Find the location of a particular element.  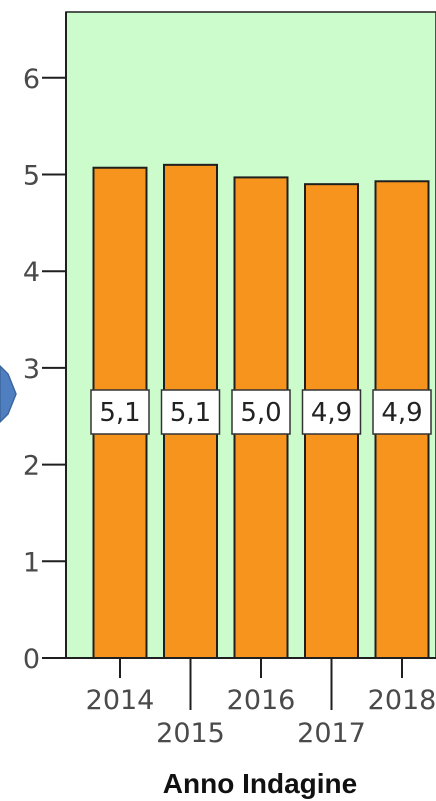

x-tick-label: 2015 is located at coordinates (190, 733).